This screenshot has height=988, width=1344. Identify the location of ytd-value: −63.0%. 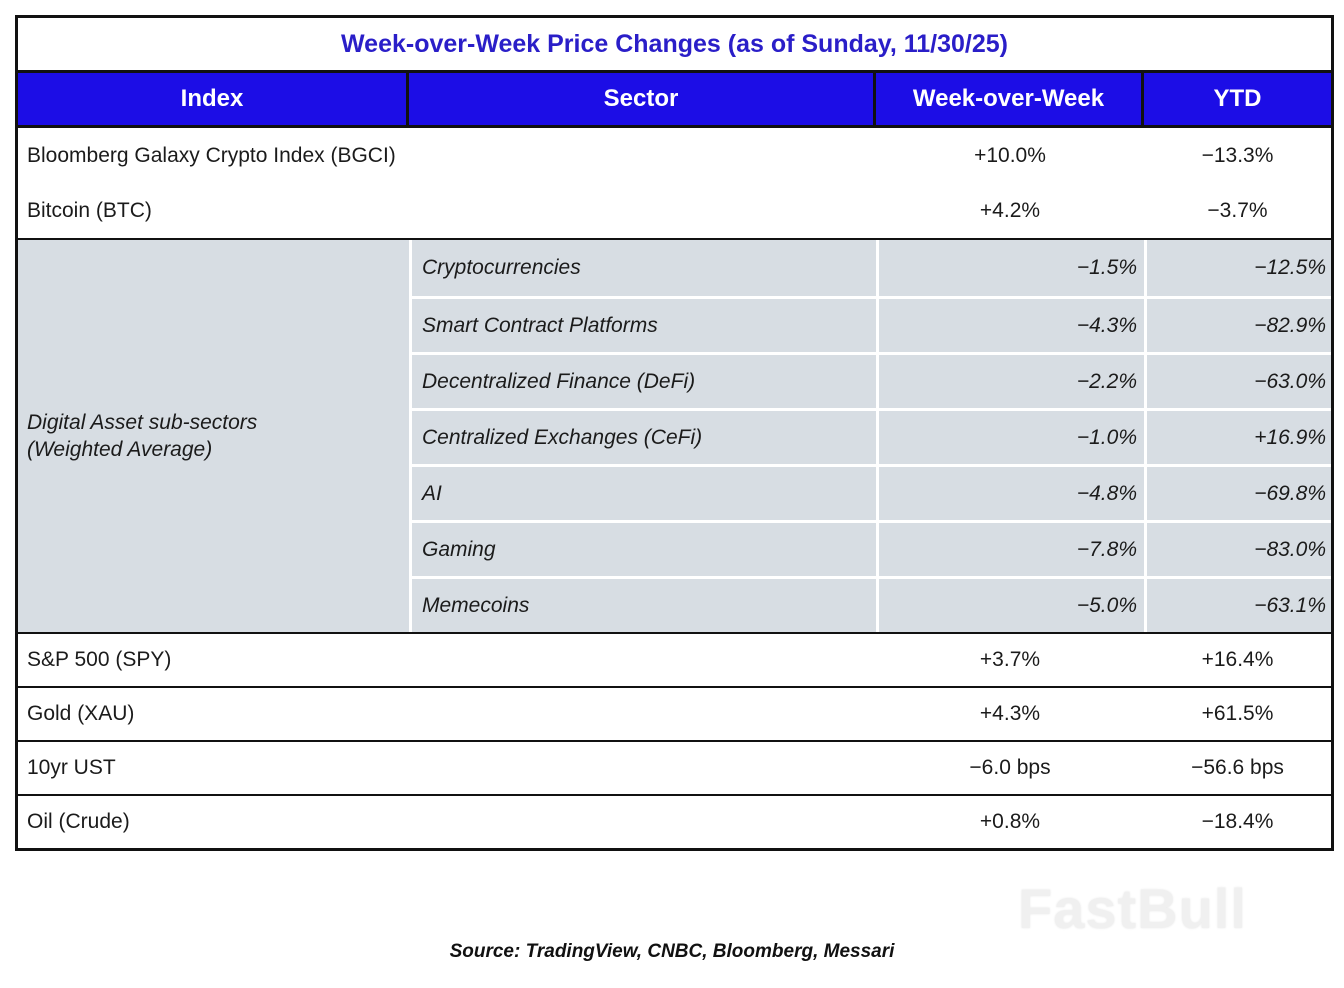
(1237, 381).